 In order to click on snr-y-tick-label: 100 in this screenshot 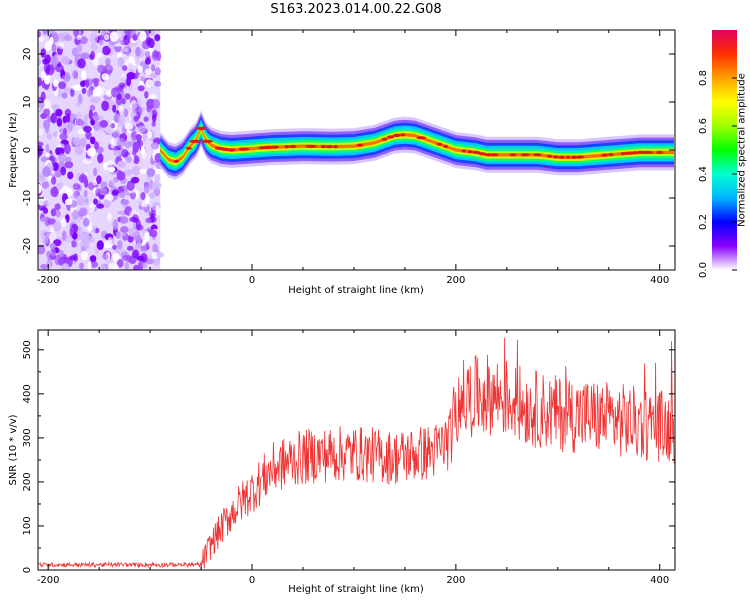, I will do `click(27, 525)`.